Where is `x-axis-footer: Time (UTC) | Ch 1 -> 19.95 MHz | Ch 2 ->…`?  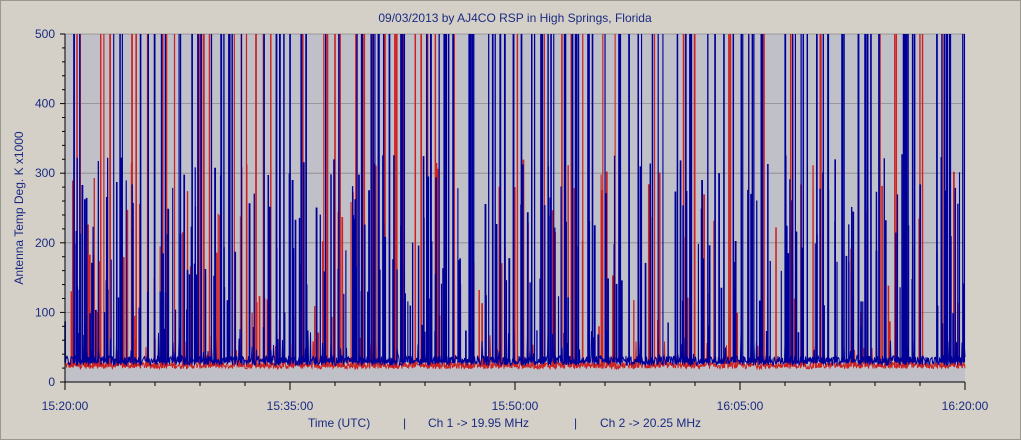 x-axis-footer: Time (UTC) | Ch 1 -> 19.95 MHz | Ch 2 ->… is located at coordinates (504, 423).